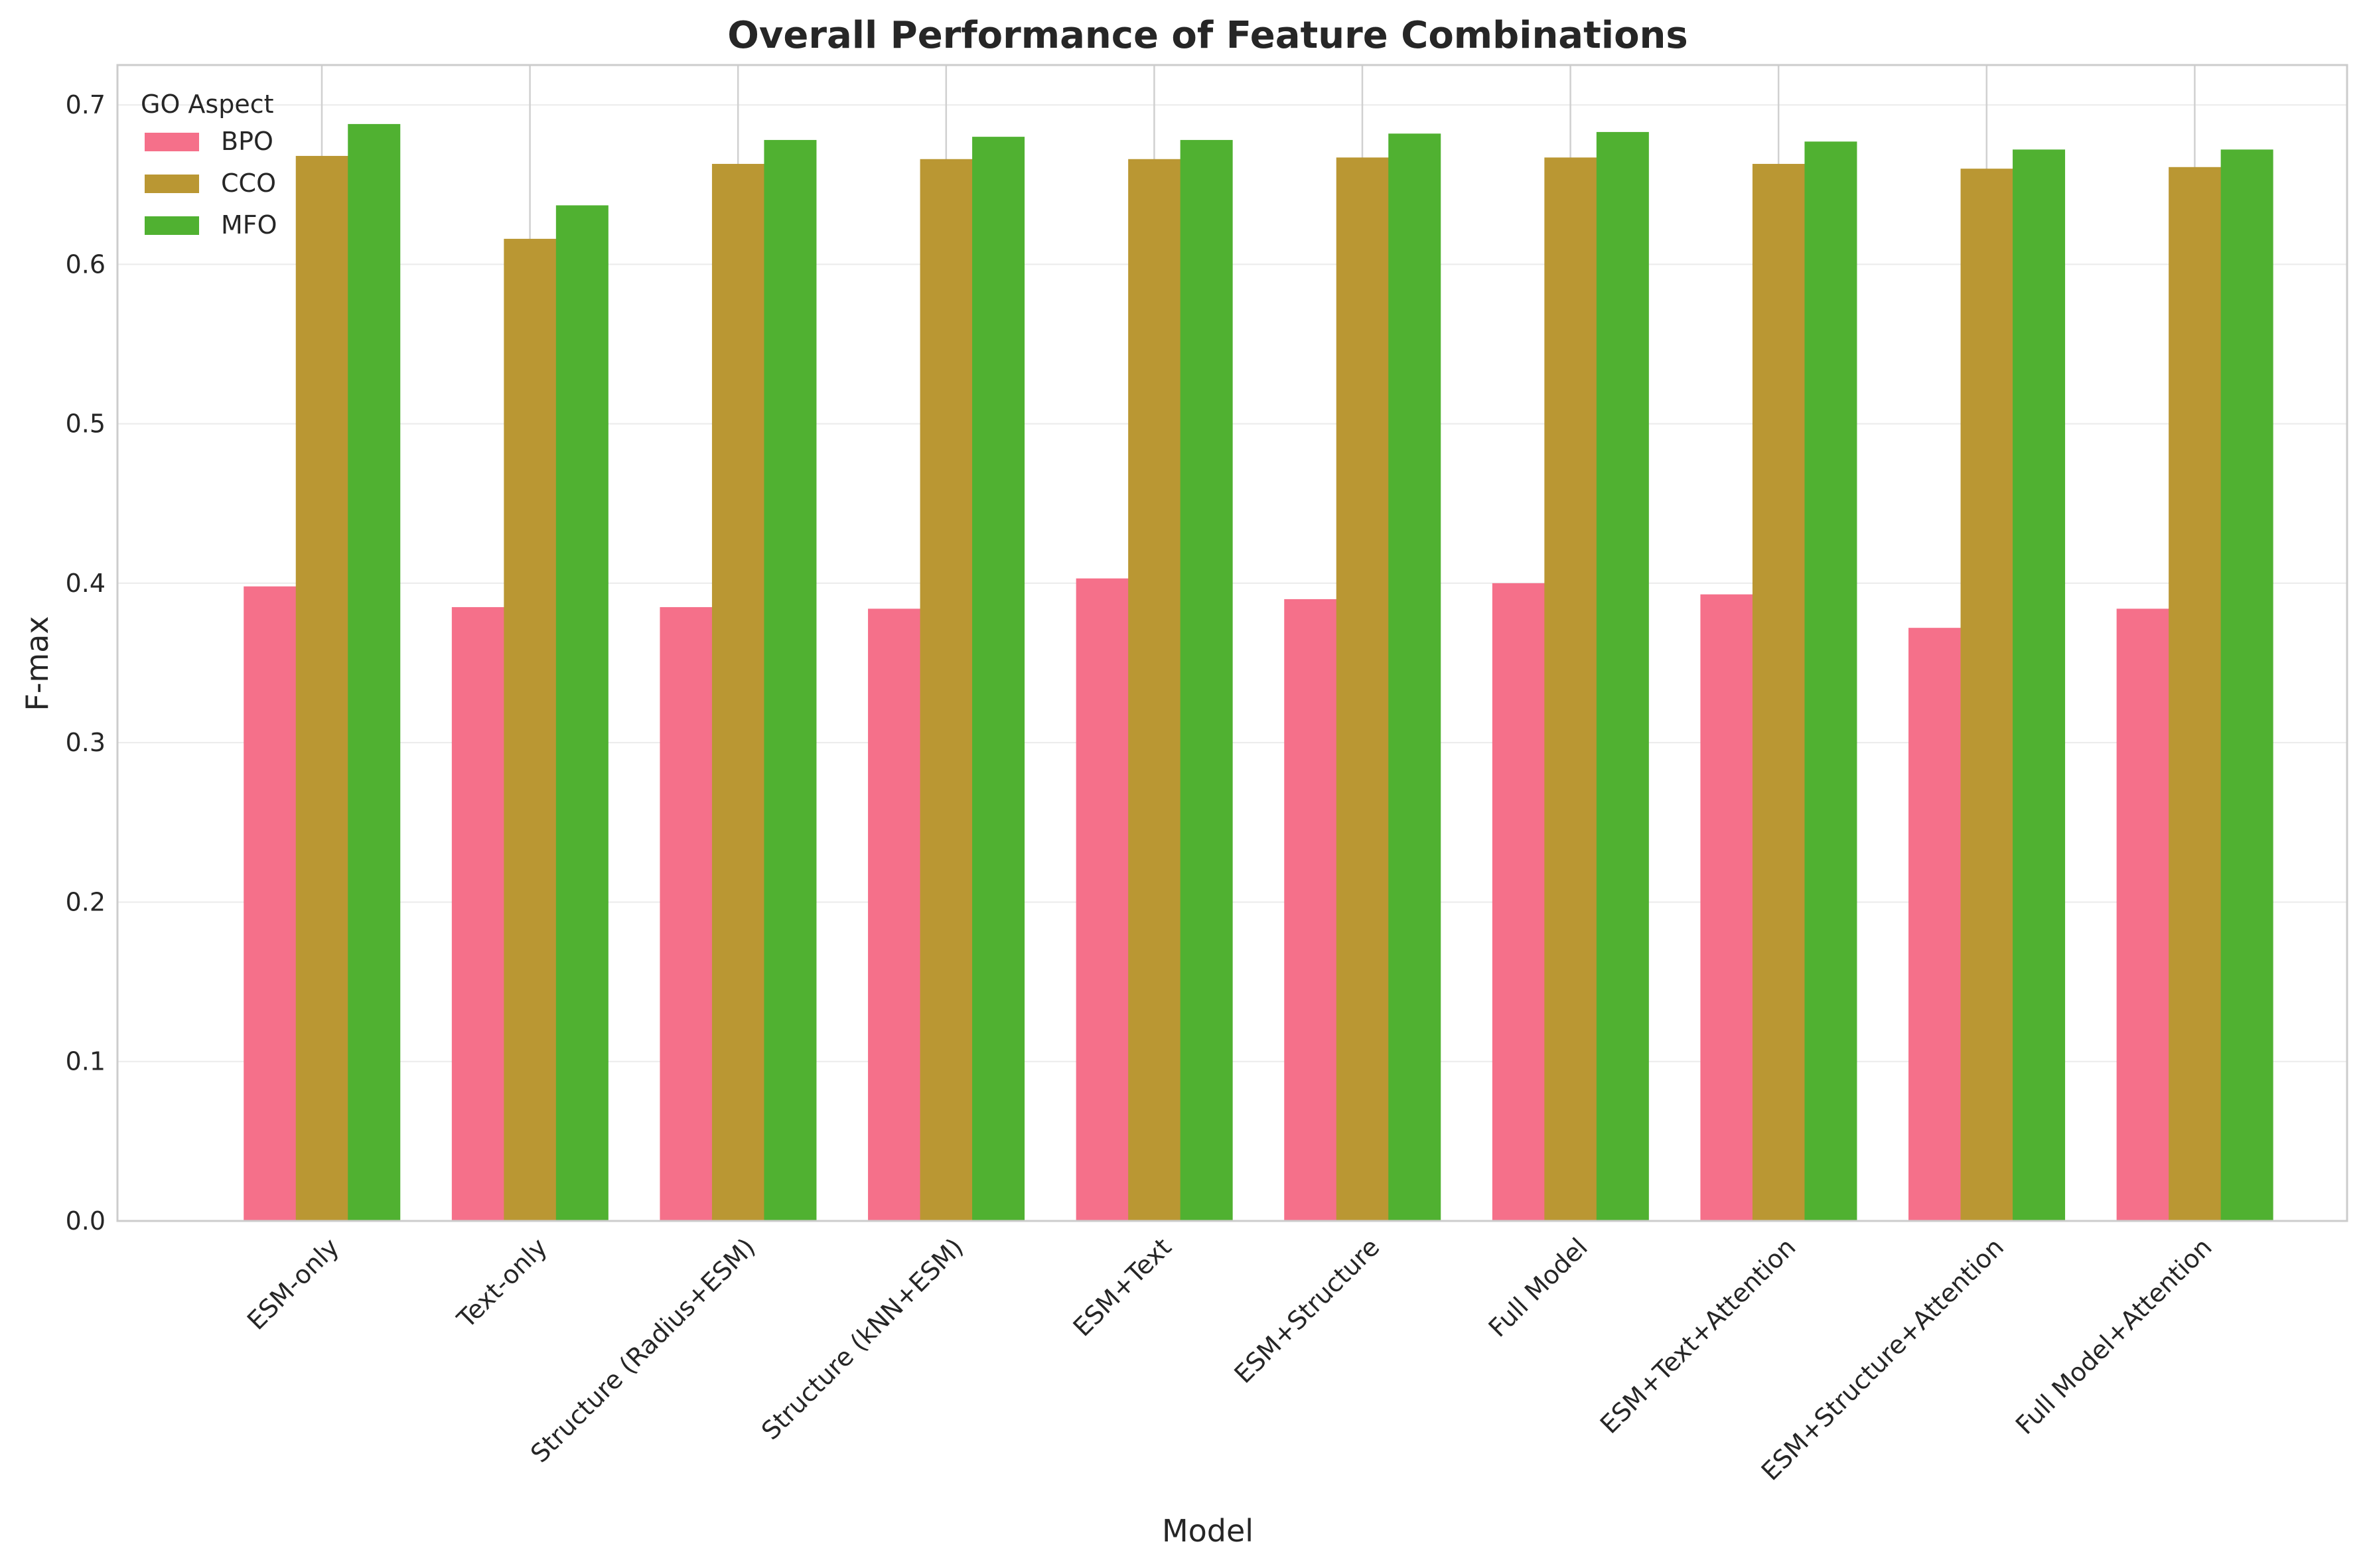  I want to click on legend-swatch-bpo, so click(172, 142).